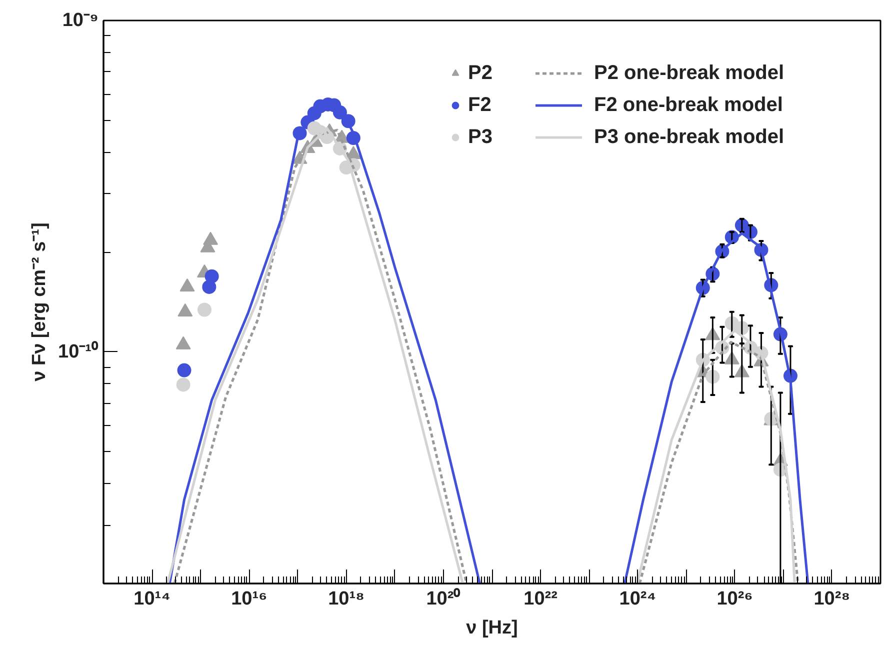 The height and width of the screenshot is (654, 894). I want to click on x-tick-label: 10¹⁶, so click(249, 599).